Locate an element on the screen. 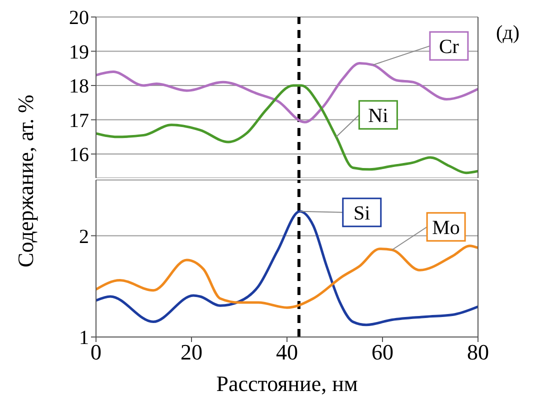 Image resolution: width=543 pixels, height=402 pixels. x-tick-label: 0 is located at coordinates (96, 352).